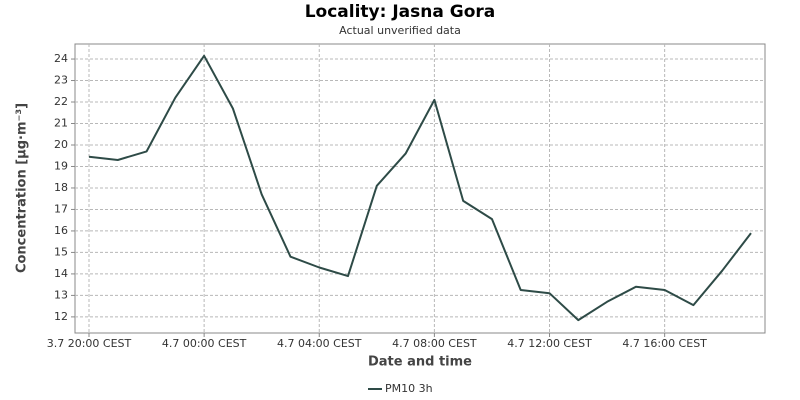 Image resolution: width=800 pixels, height=400 pixels. I want to click on y-tick-label: 24, so click(61, 58).